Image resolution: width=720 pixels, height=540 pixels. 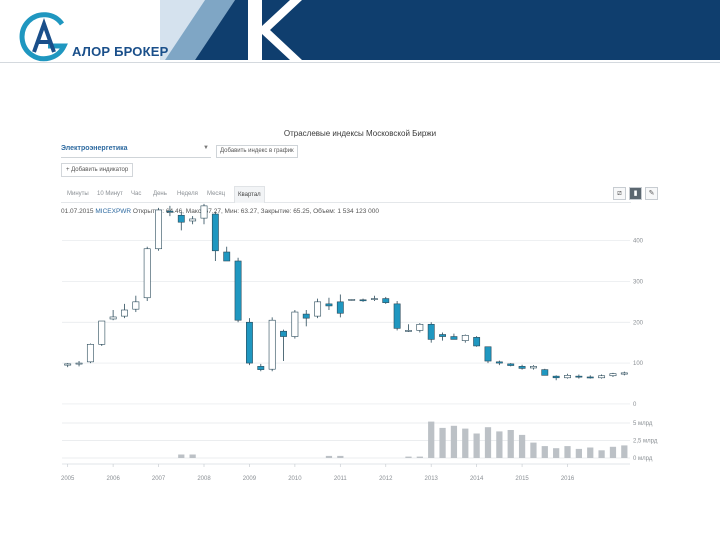 What do you see at coordinates (522, 479) in the screenshot?
I see `x-tick-label: 2015` at bounding box center [522, 479].